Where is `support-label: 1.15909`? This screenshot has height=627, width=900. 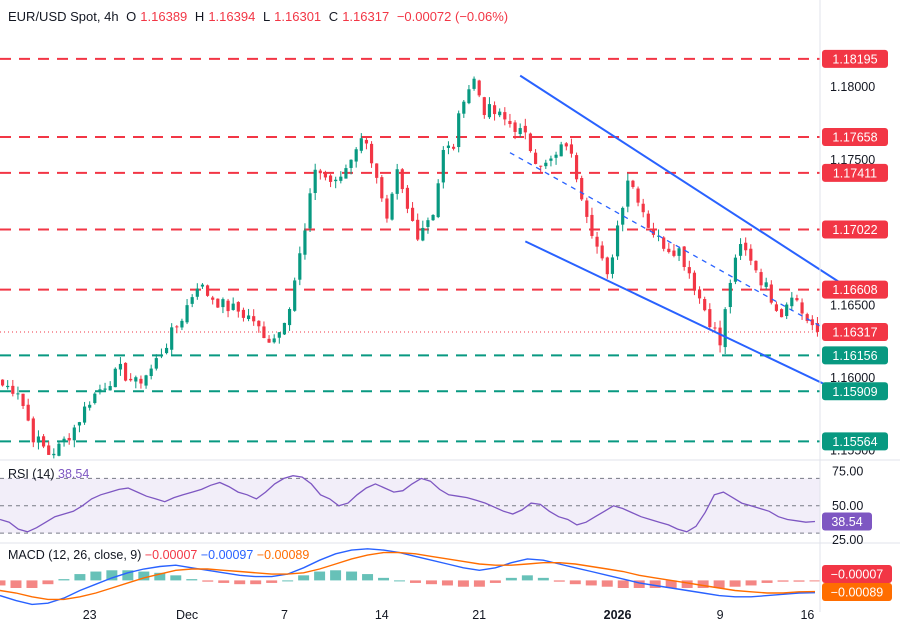
support-label: 1.15909 is located at coordinates (854, 392).